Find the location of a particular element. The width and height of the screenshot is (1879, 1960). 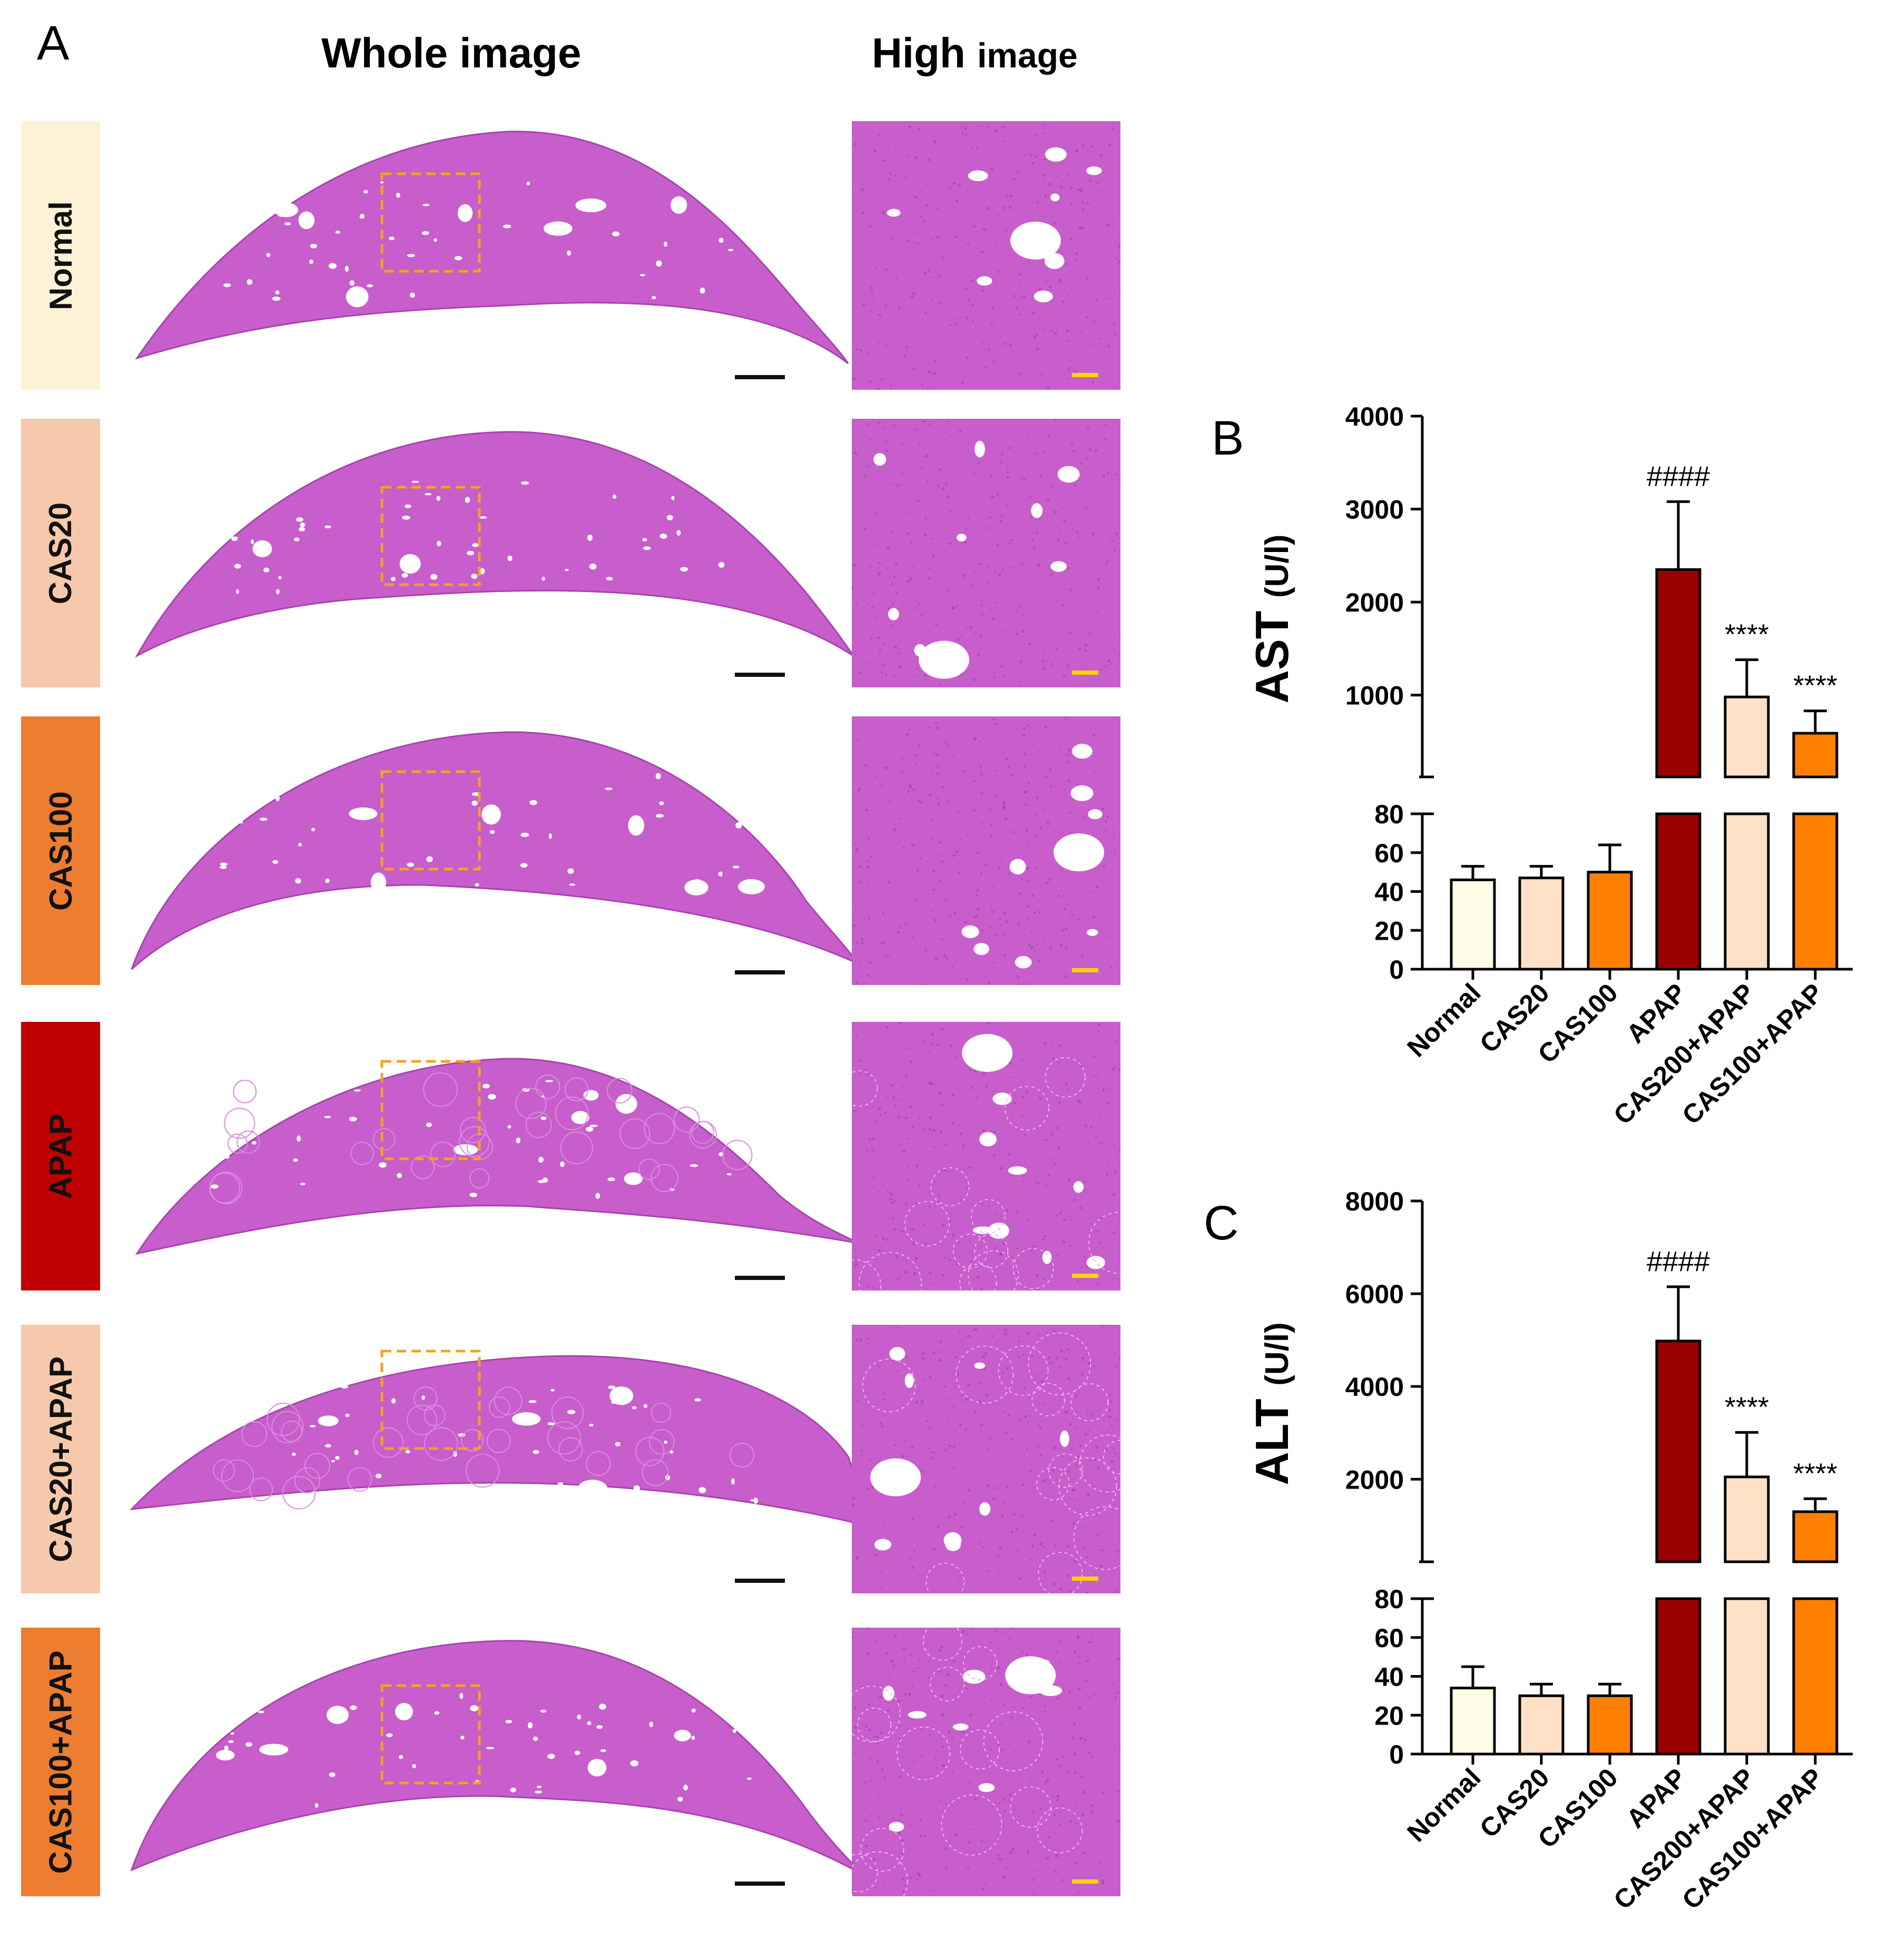

y-axis-label: ALT (U/l) is located at coordinates (1272, 1403).